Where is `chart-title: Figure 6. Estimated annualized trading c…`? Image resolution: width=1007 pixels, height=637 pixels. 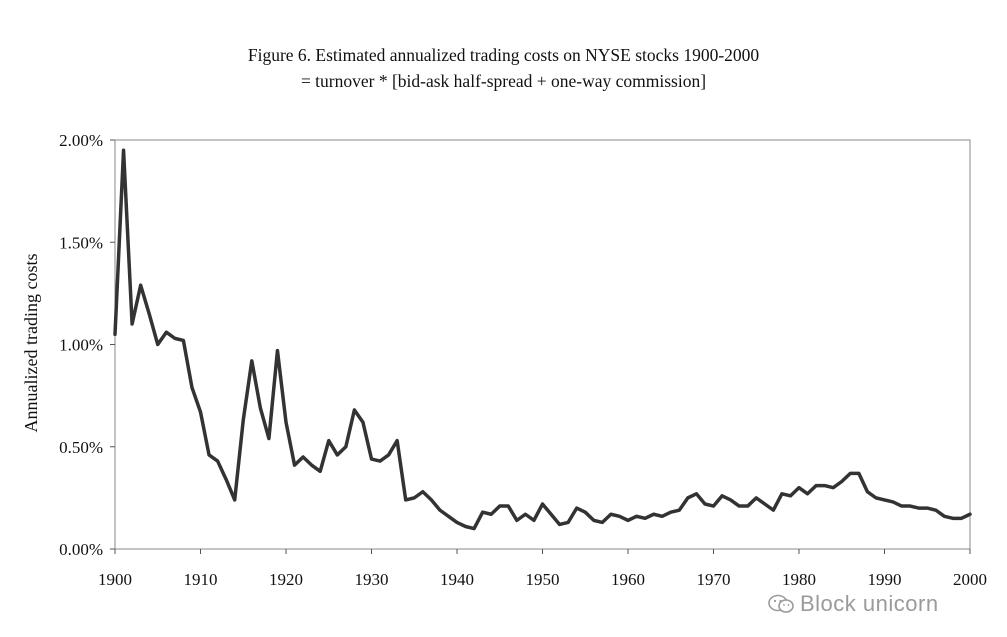
chart-title: Figure 6. Estimated annualized trading c… is located at coordinates (503, 55).